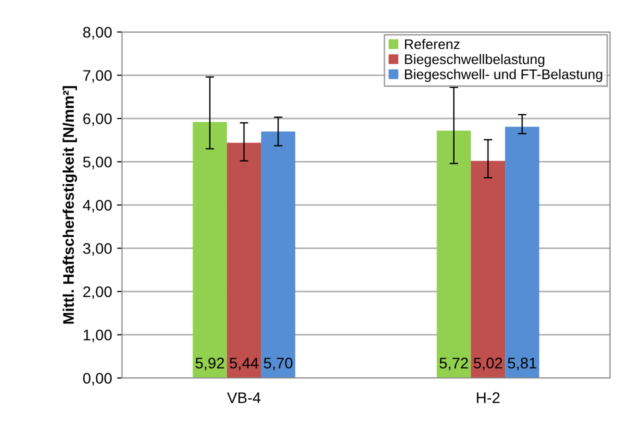 This screenshot has height=421, width=620. Describe the element at coordinates (97, 76) in the screenshot. I see `y-tick-label: 7,00` at that location.